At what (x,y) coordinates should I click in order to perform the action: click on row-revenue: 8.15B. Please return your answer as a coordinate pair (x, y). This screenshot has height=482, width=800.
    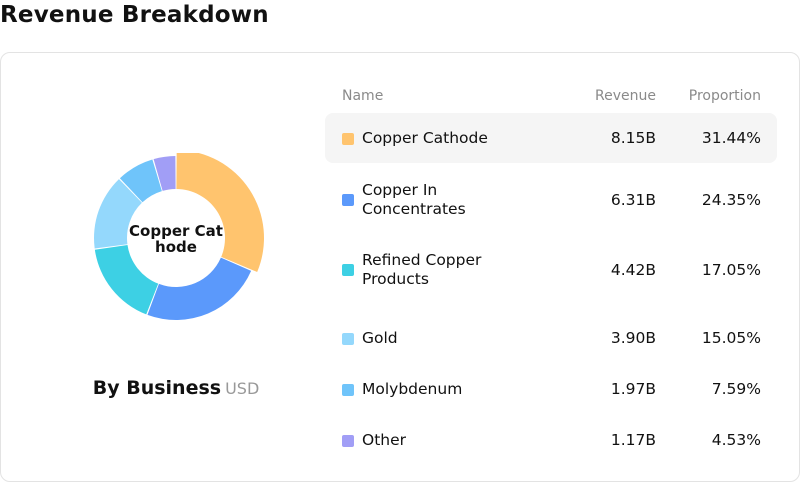
    Looking at the image, I should click on (633, 138).